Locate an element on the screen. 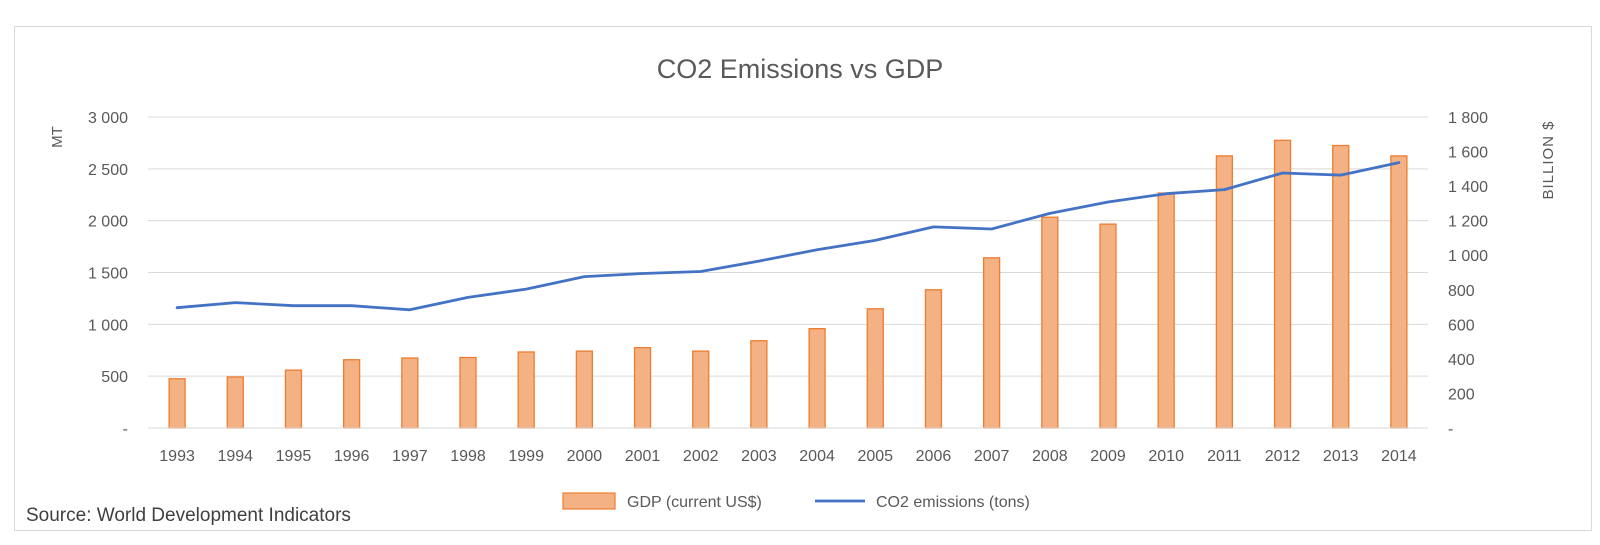 The width and height of the screenshot is (1600, 545). x-tick-label: 2014 is located at coordinates (1399, 456).